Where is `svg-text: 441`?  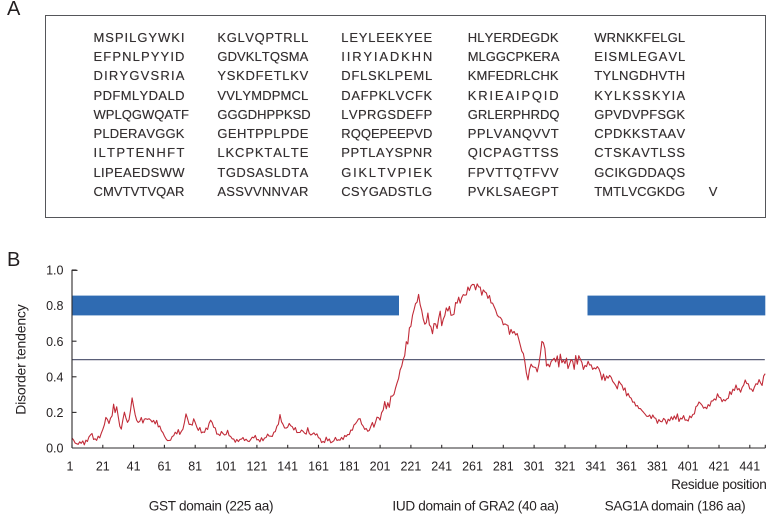 svg-text: 441 is located at coordinates (749, 466).